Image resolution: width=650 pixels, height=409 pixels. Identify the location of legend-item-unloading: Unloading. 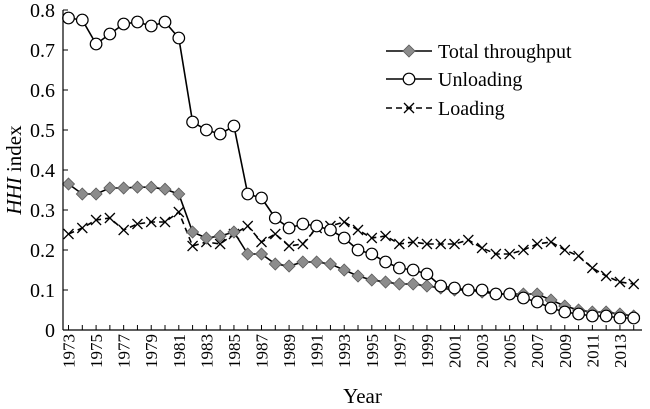
(454, 80).